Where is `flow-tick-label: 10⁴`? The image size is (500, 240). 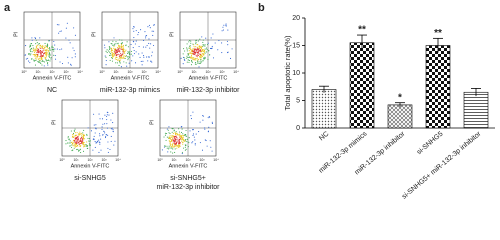
flow-tick-label: 10⁴ is located at coordinates (158, 72).